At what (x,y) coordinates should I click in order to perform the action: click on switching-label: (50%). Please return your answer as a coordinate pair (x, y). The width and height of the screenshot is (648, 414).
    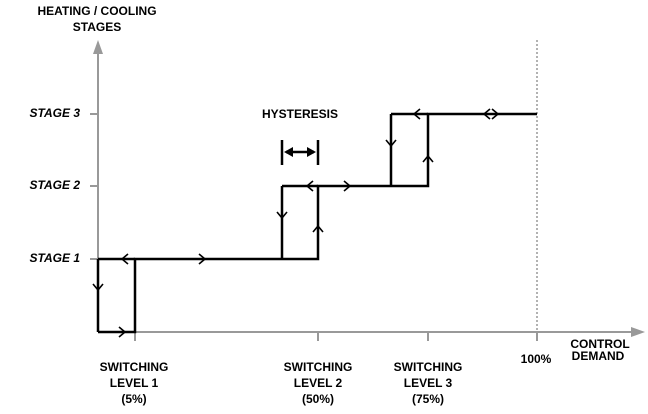
    Looking at the image, I should click on (318, 399).